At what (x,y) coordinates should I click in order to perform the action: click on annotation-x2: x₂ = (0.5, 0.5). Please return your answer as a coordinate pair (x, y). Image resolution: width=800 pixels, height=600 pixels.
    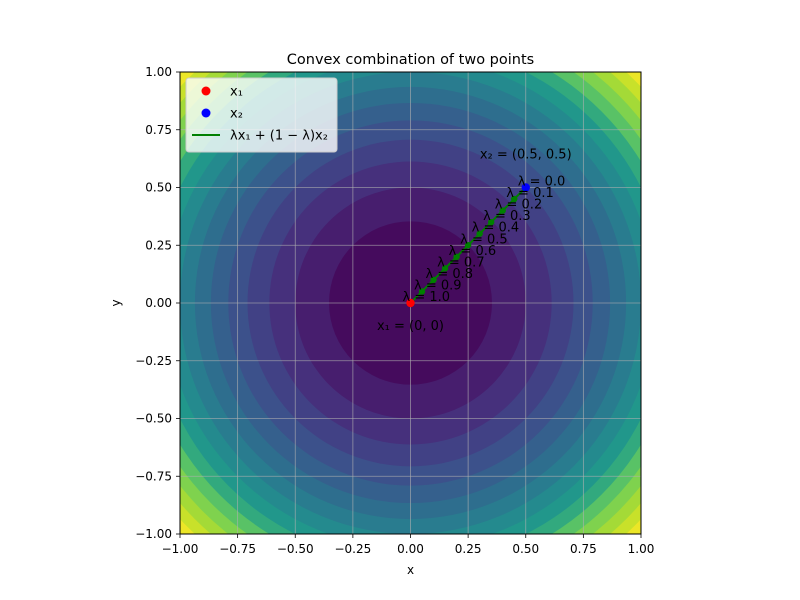
    Looking at the image, I should click on (526, 155).